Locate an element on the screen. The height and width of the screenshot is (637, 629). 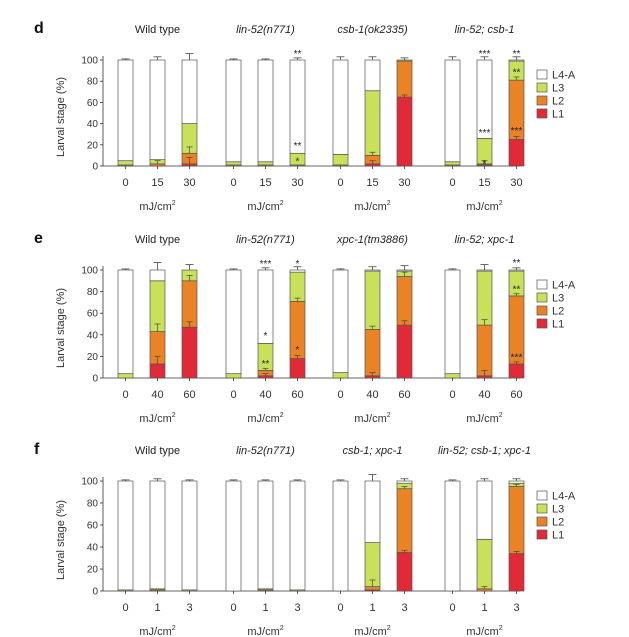
legend-swatch-L3 is located at coordinates (542, 297).